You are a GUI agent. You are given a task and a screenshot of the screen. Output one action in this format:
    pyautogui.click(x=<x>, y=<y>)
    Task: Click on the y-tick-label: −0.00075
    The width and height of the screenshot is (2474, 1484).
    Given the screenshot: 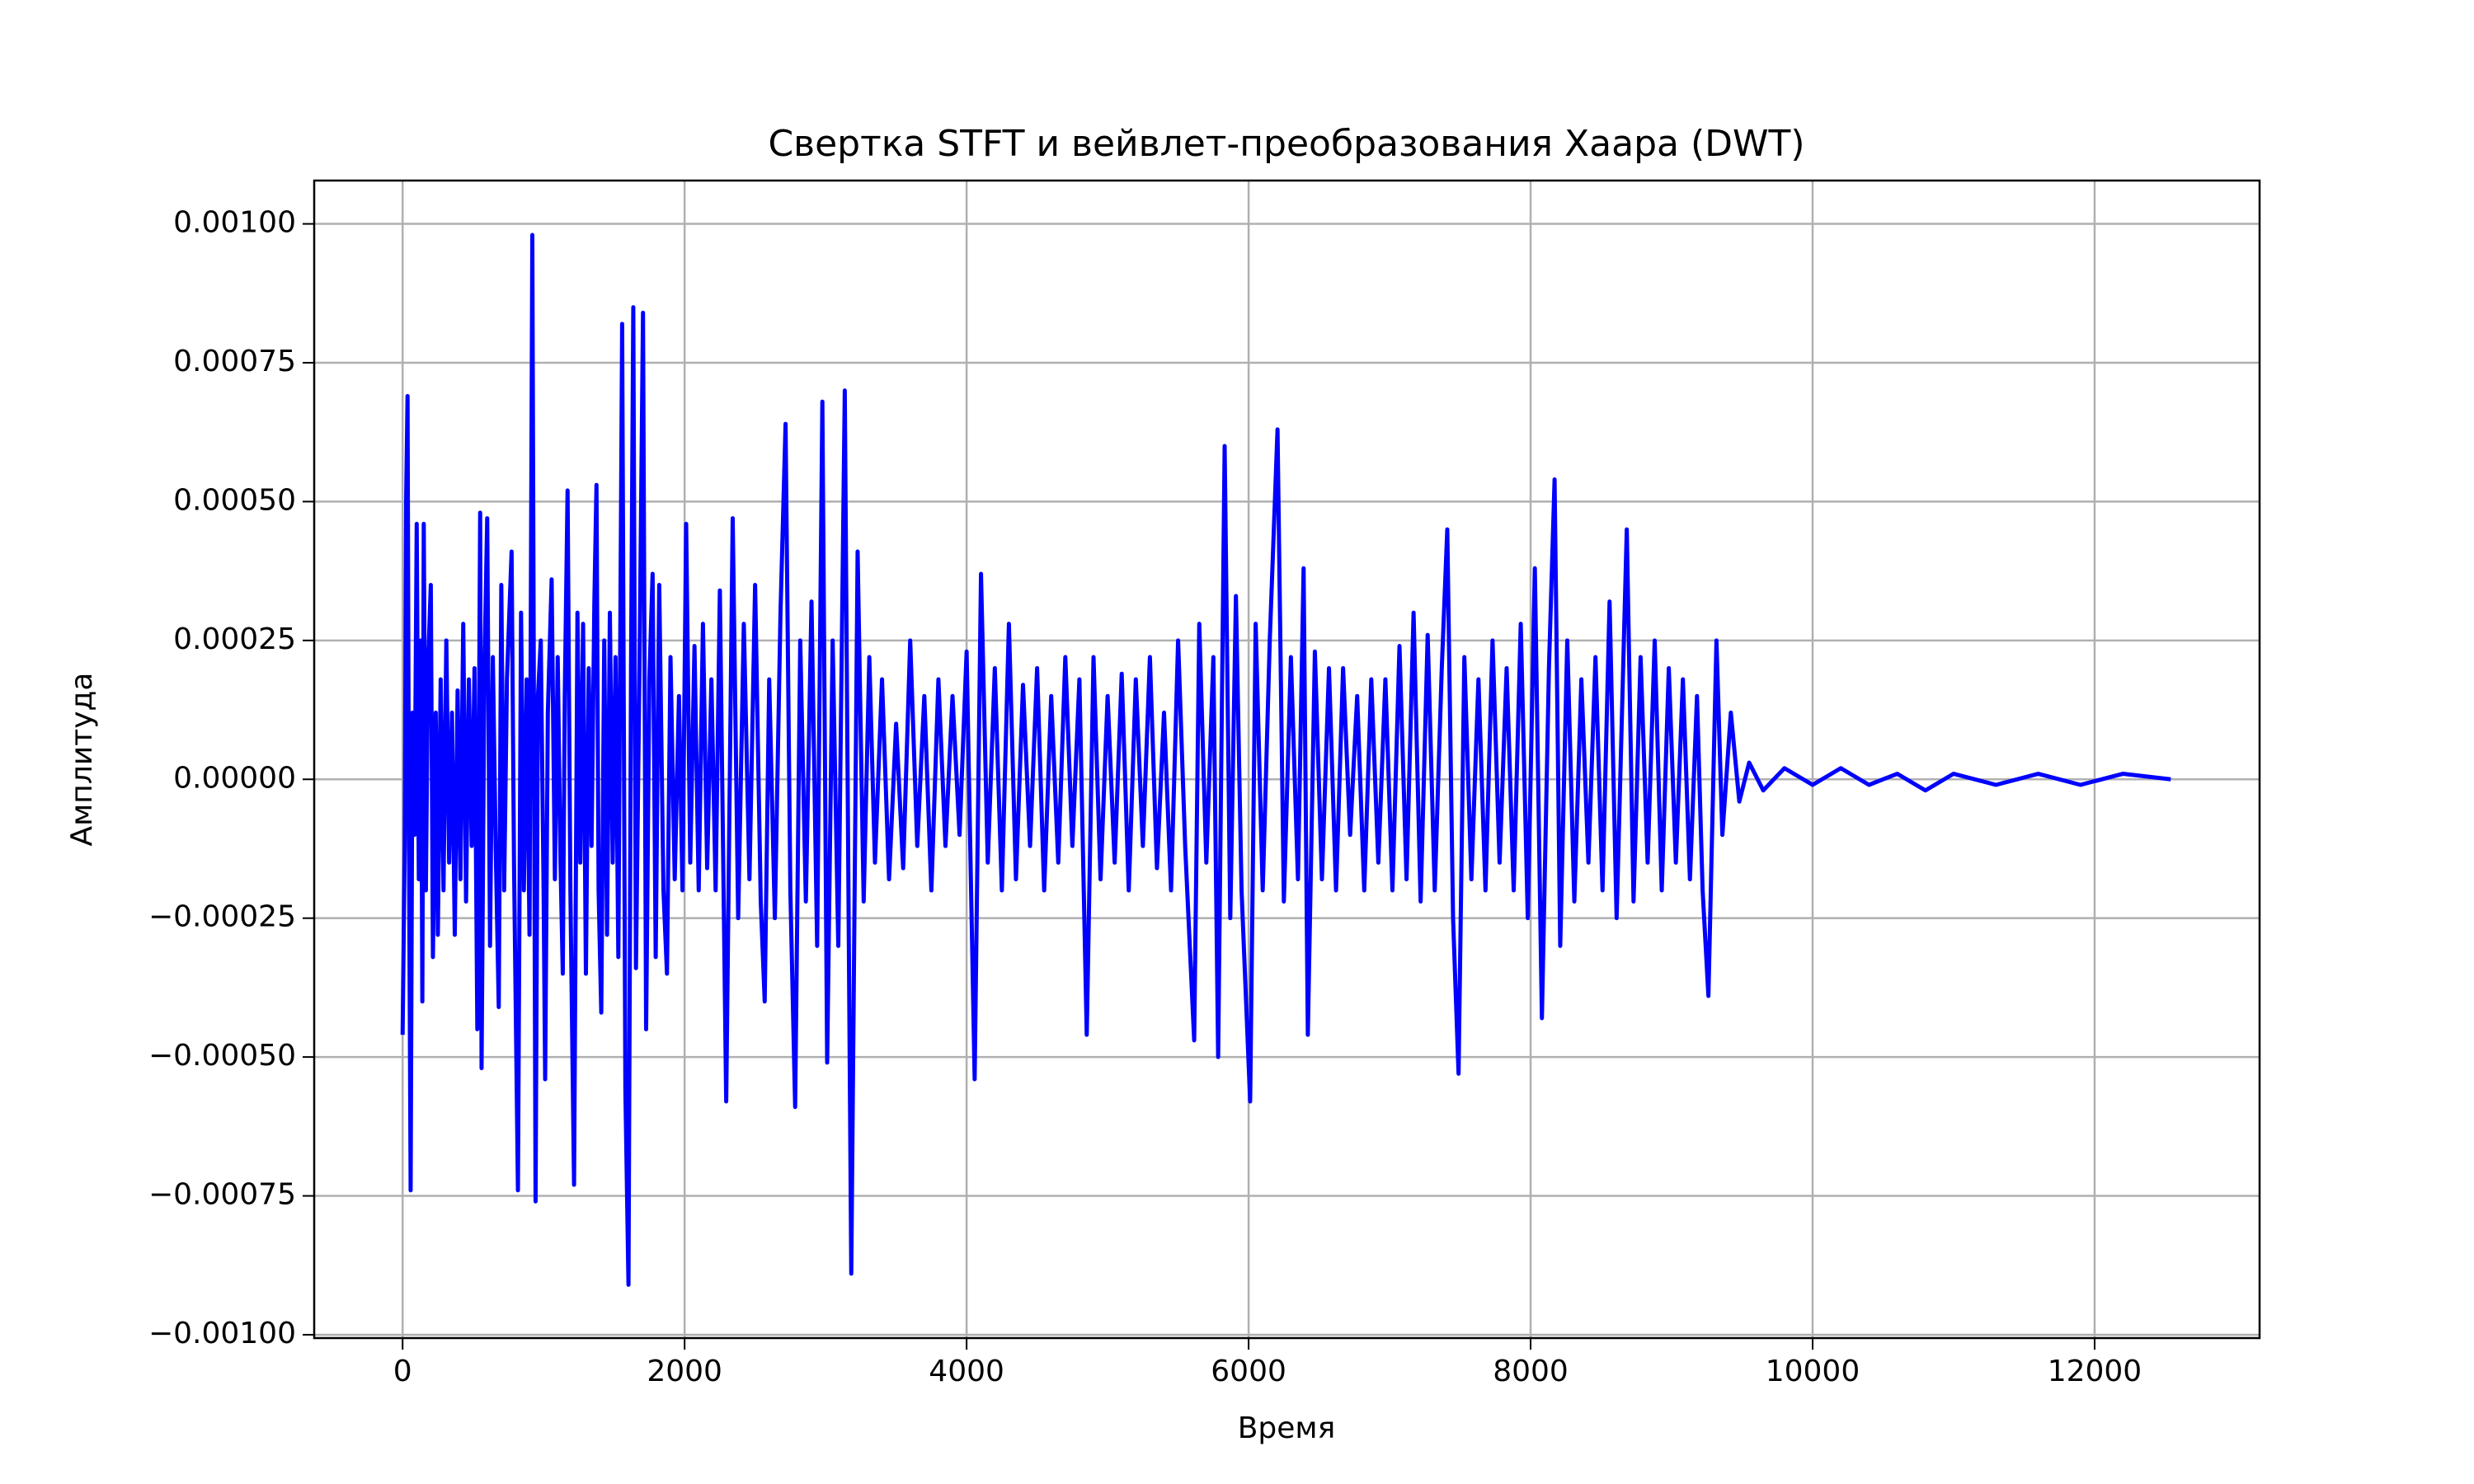 What is the action you would take?
    pyautogui.click(x=222, y=1195)
    